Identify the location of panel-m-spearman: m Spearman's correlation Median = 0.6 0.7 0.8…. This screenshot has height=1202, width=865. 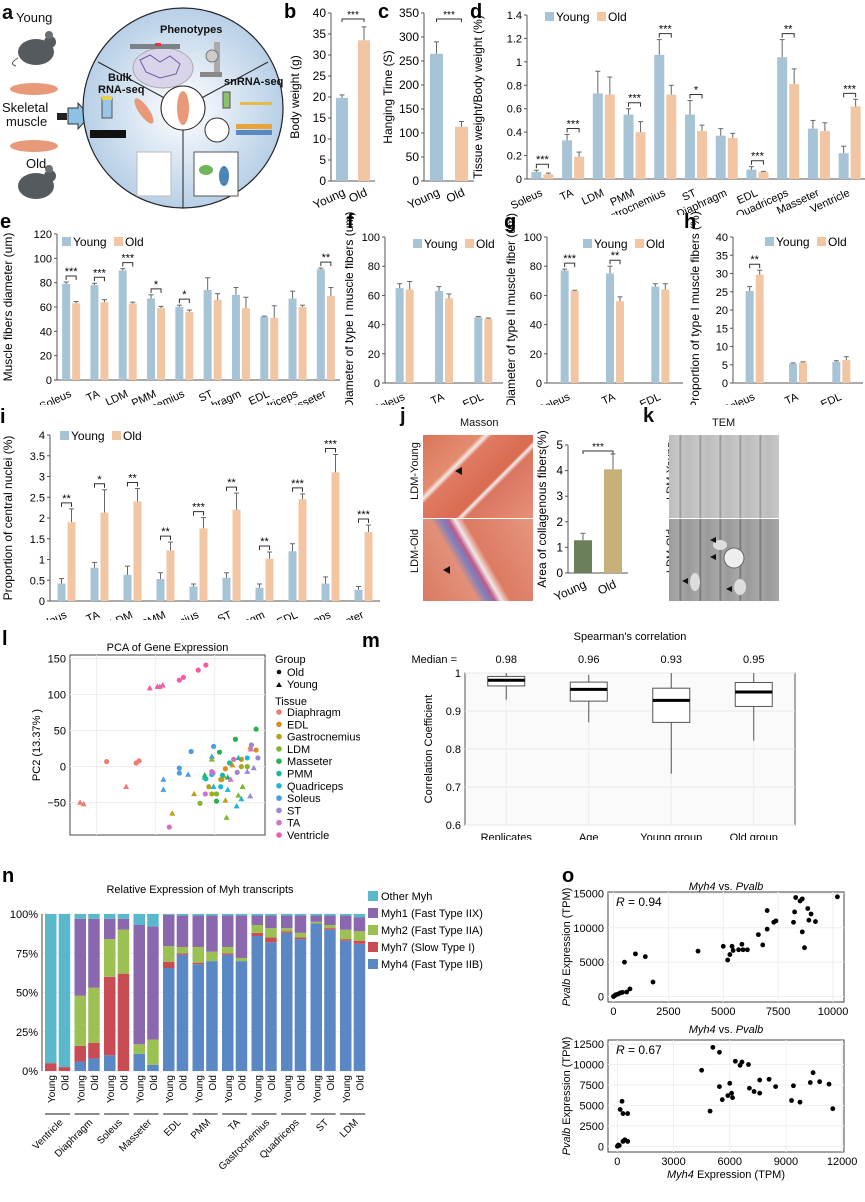
(612, 734).